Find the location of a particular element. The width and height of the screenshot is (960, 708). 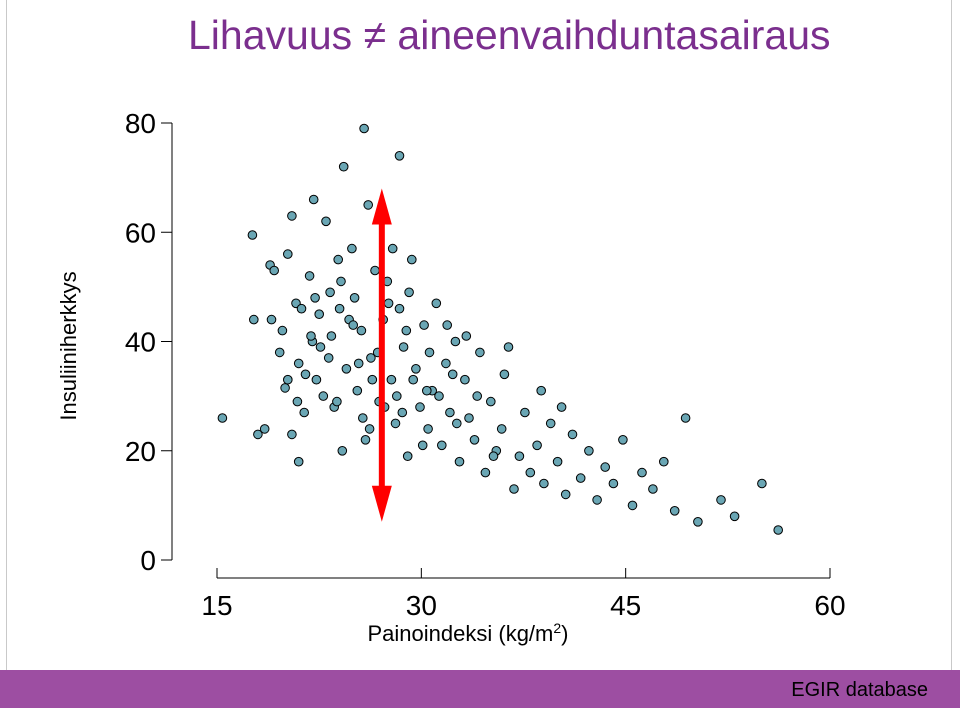

arrow-shaft is located at coordinates (381, 355).